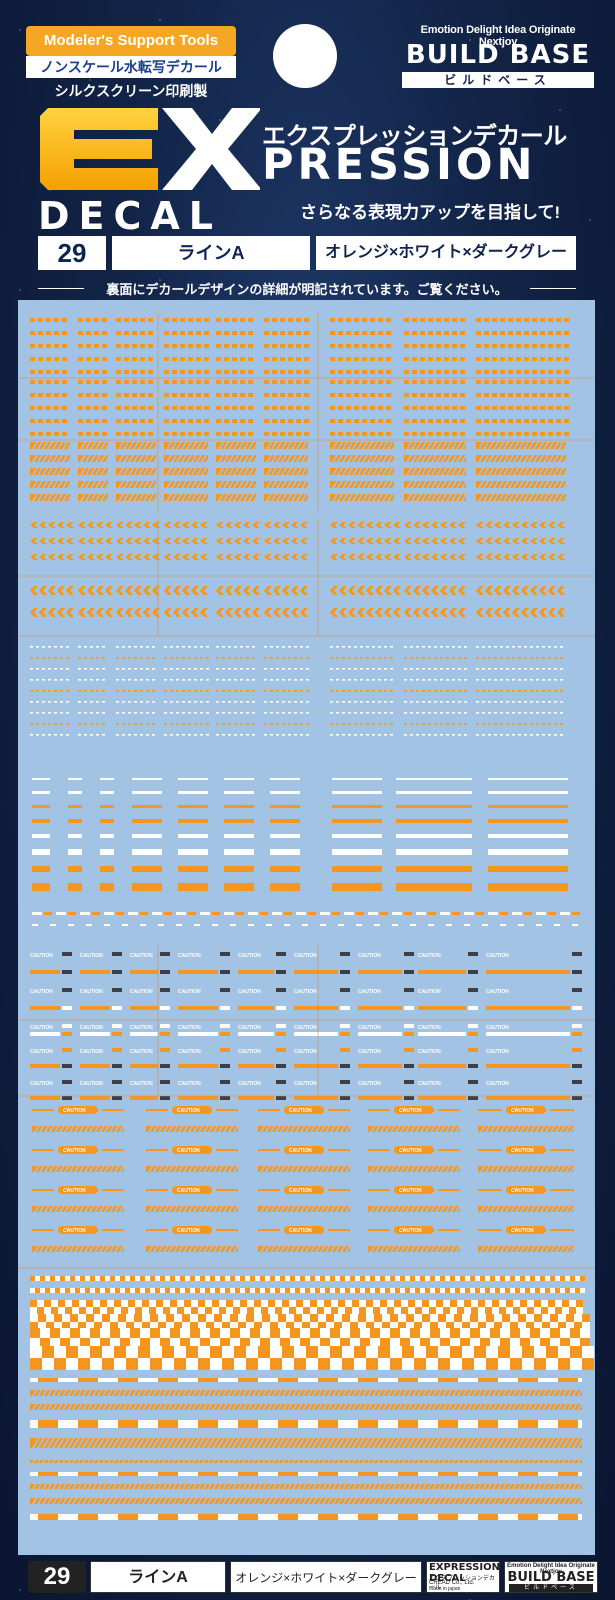  What do you see at coordinates (281, 1098) in the screenshot?
I see `accent-block` at bounding box center [281, 1098].